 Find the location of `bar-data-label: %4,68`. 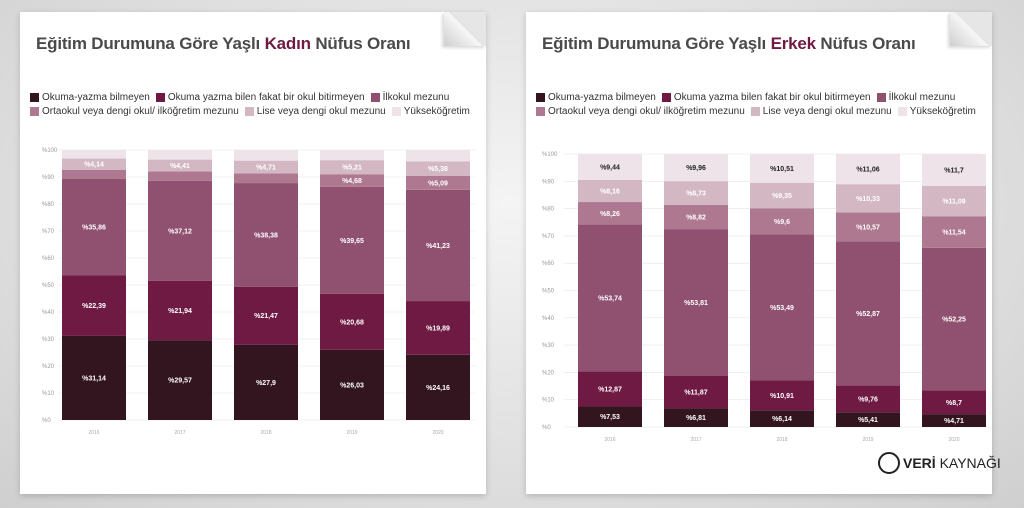

bar-data-label: %4,68 is located at coordinates (352, 181).